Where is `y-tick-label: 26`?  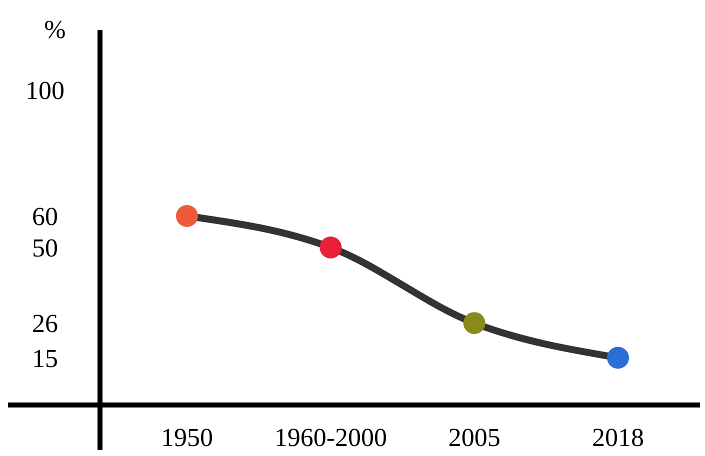
y-tick-label: 26 is located at coordinates (45, 323).